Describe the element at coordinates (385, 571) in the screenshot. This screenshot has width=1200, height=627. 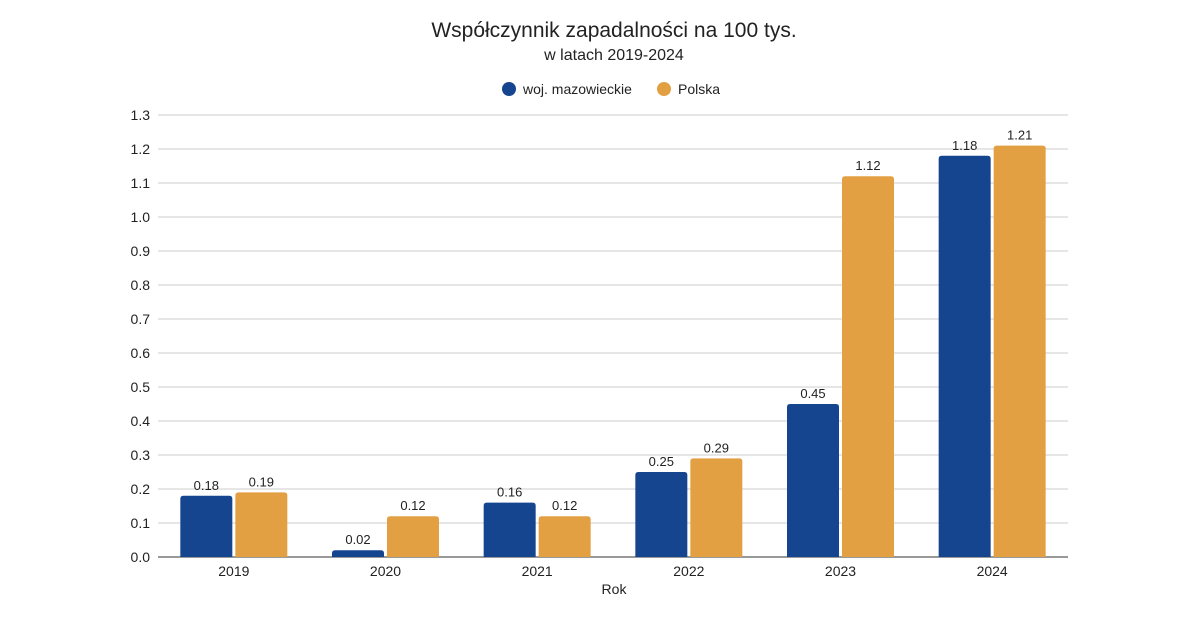
I see `x-tick-label: 2020` at that location.